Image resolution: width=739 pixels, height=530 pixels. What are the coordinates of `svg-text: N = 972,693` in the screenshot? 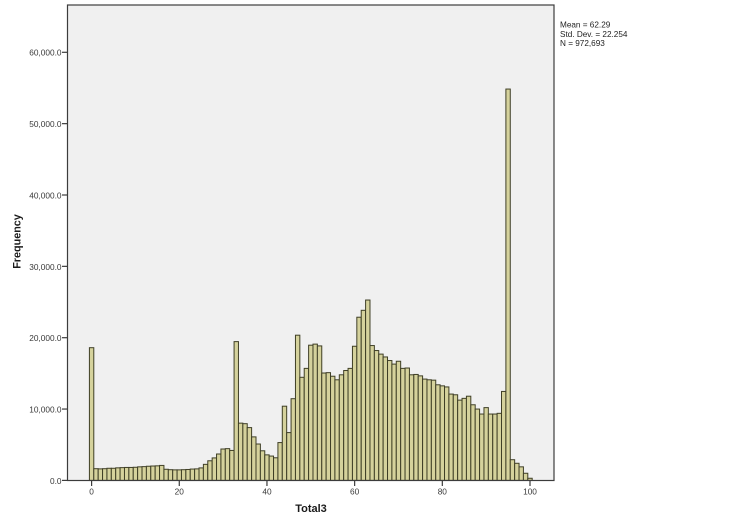 It's located at (582, 43).